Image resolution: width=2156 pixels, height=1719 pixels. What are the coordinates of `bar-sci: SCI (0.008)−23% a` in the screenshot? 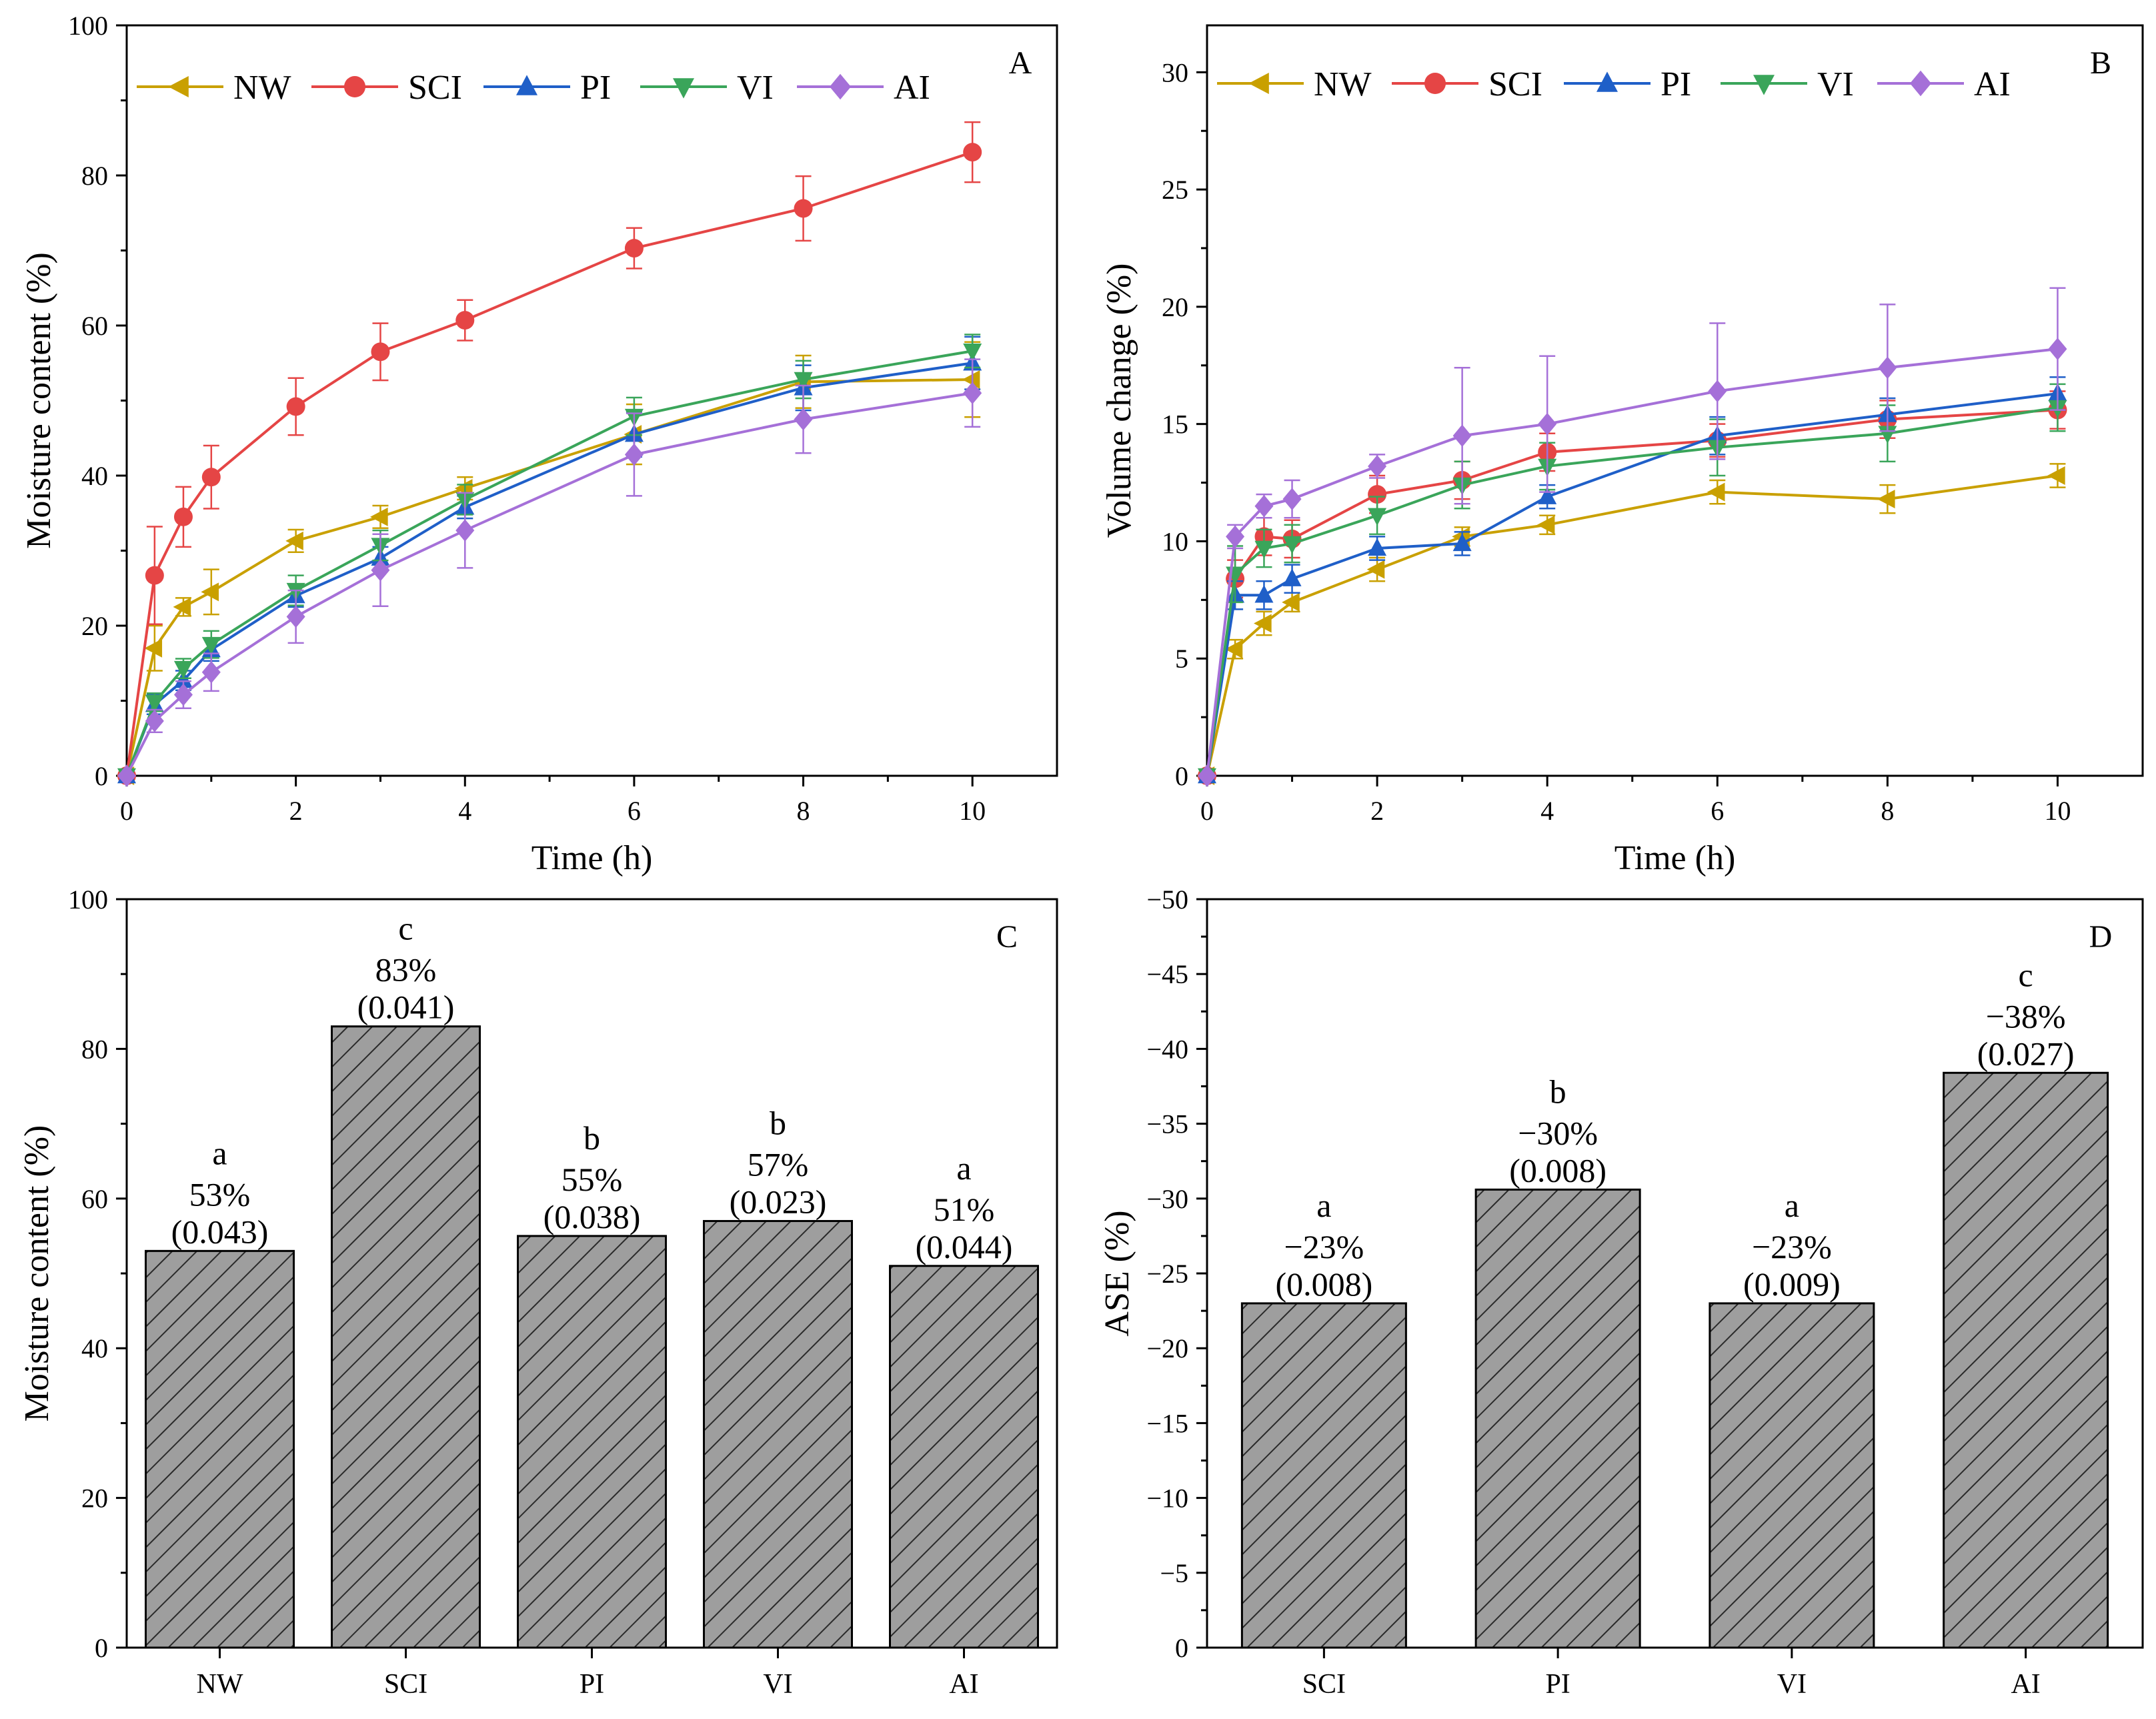 It's located at (1323, 1443).